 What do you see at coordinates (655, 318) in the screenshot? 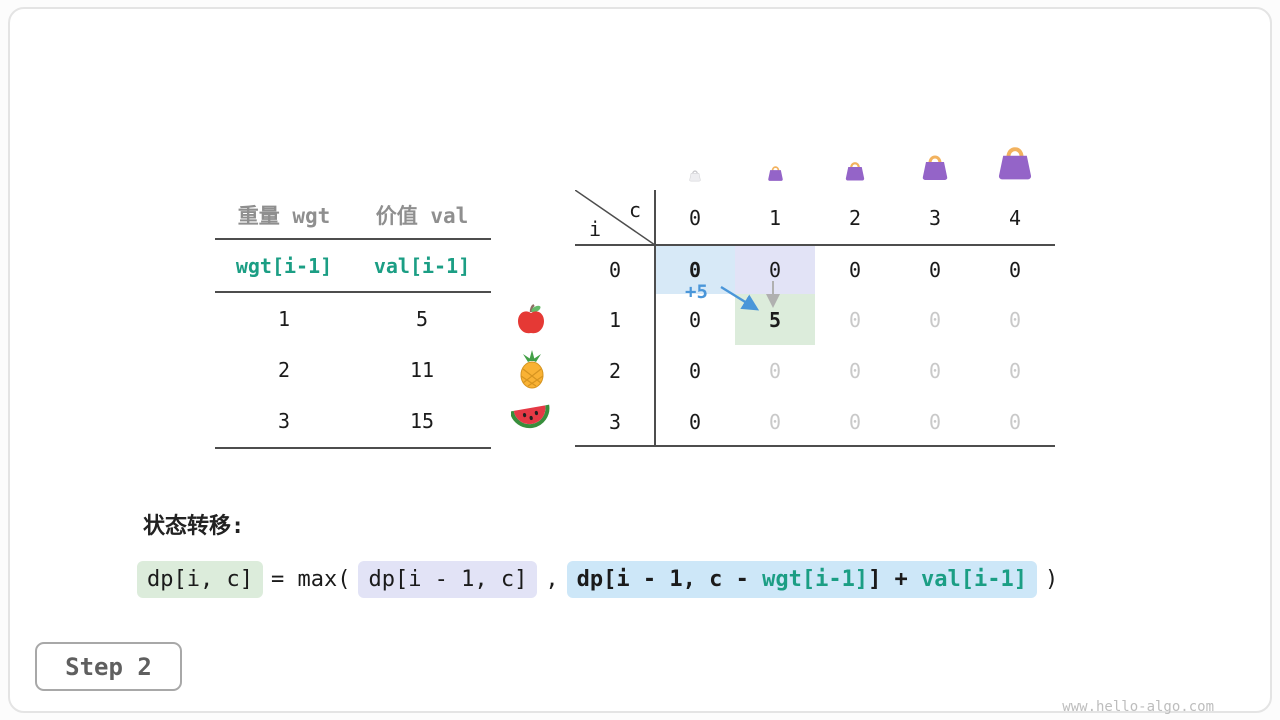
I see `dp-vertical-line` at bounding box center [655, 318].